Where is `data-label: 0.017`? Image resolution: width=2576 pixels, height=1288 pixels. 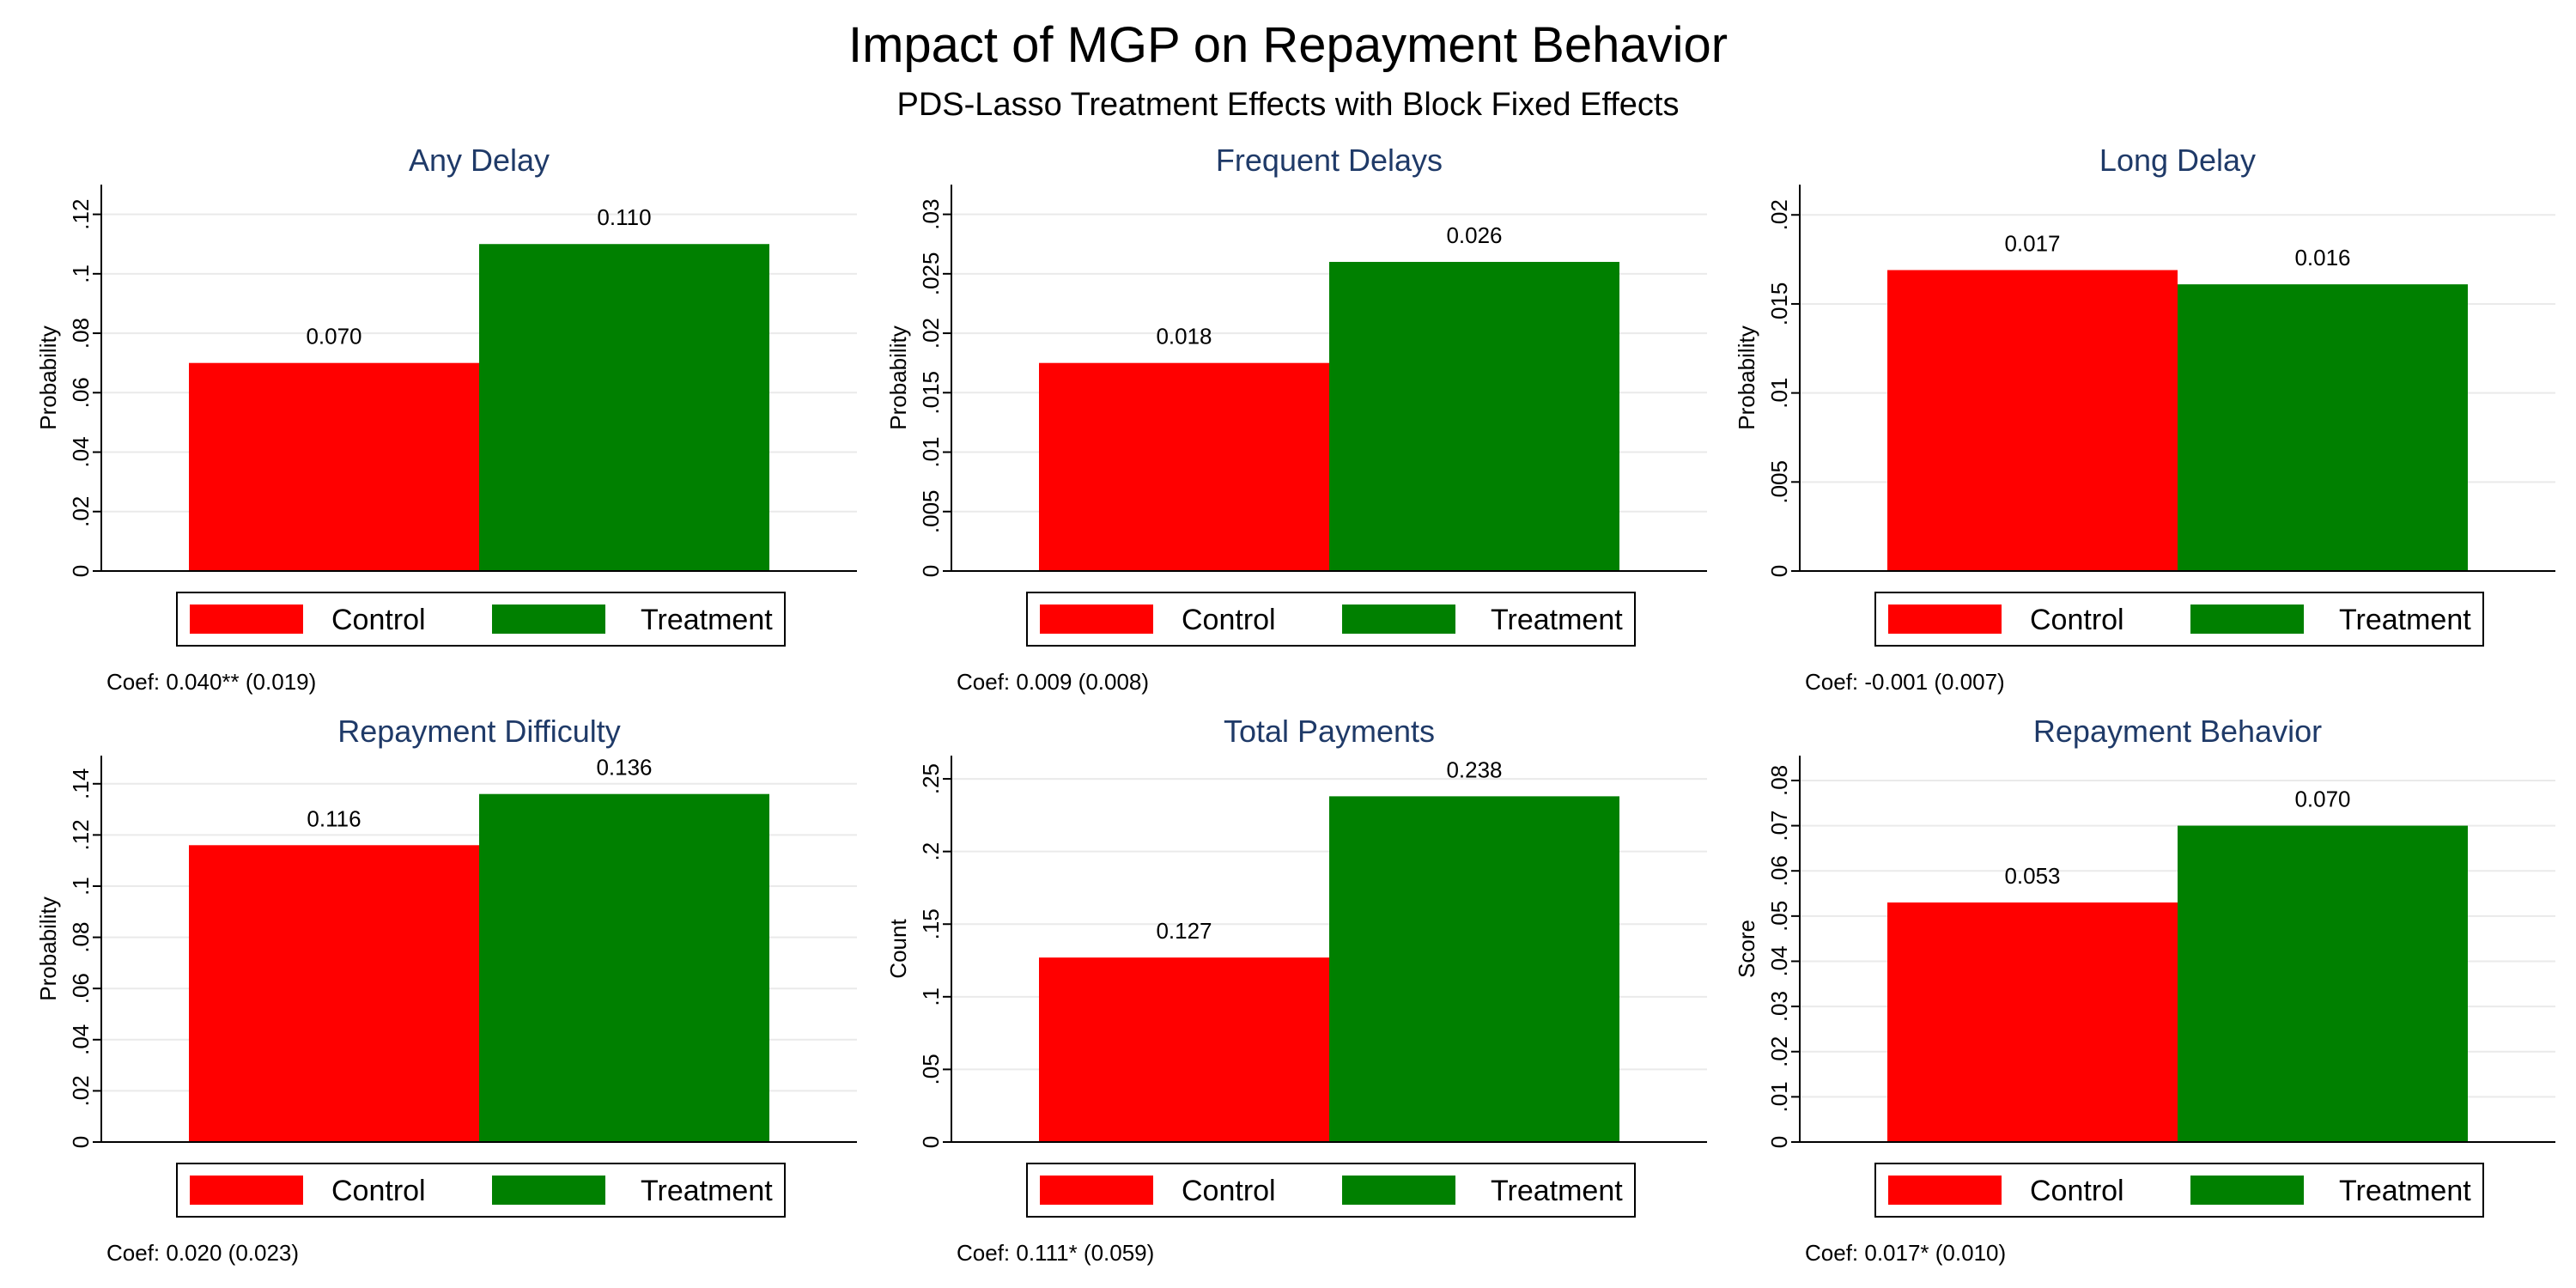
data-label: 0.017 is located at coordinates (2032, 244).